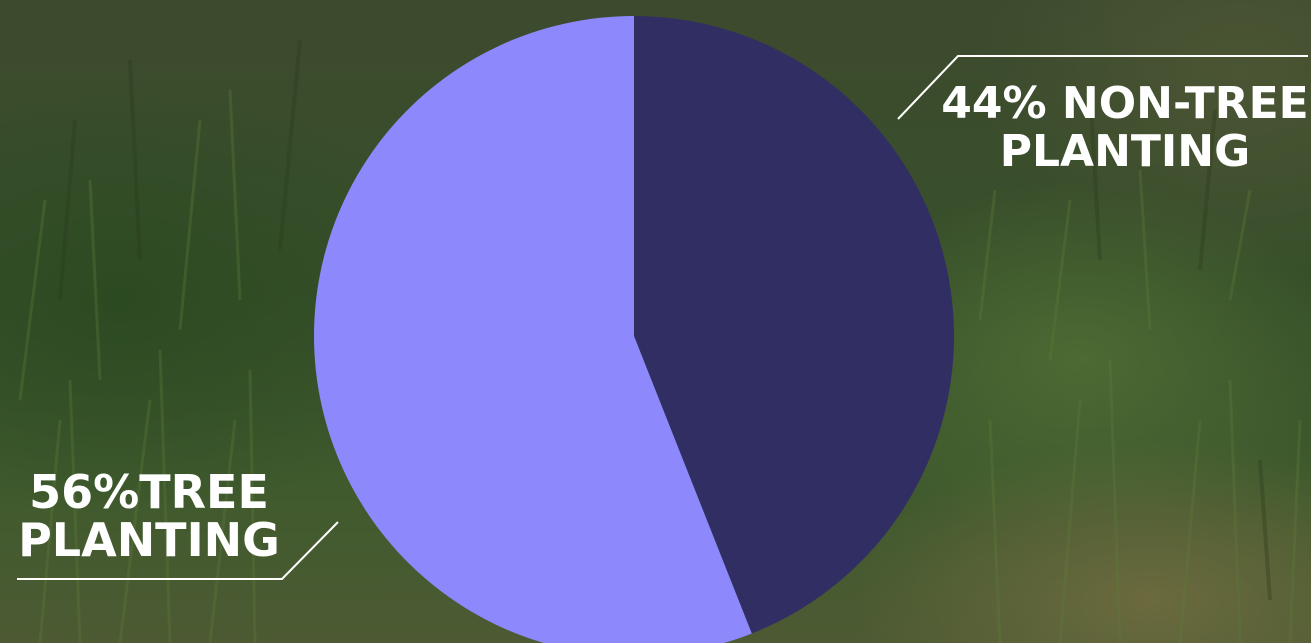 This screenshot has height=643, width=1311. I want to click on label-tree-planting: 56%TREE PLANTING, so click(149, 516).